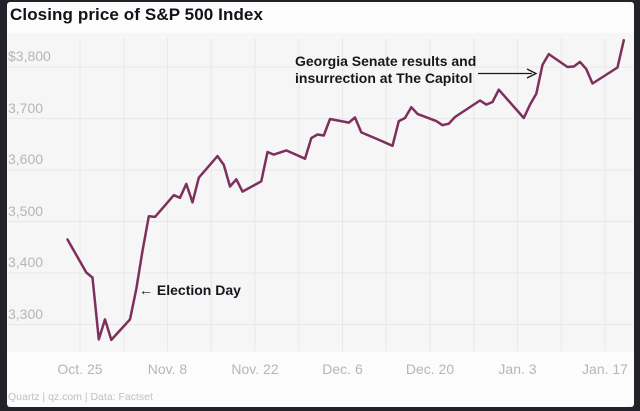 The height and width of the screenshot is (411, 640). I want to click on y-axis-label-3800: $3,800, so click(29, 56).